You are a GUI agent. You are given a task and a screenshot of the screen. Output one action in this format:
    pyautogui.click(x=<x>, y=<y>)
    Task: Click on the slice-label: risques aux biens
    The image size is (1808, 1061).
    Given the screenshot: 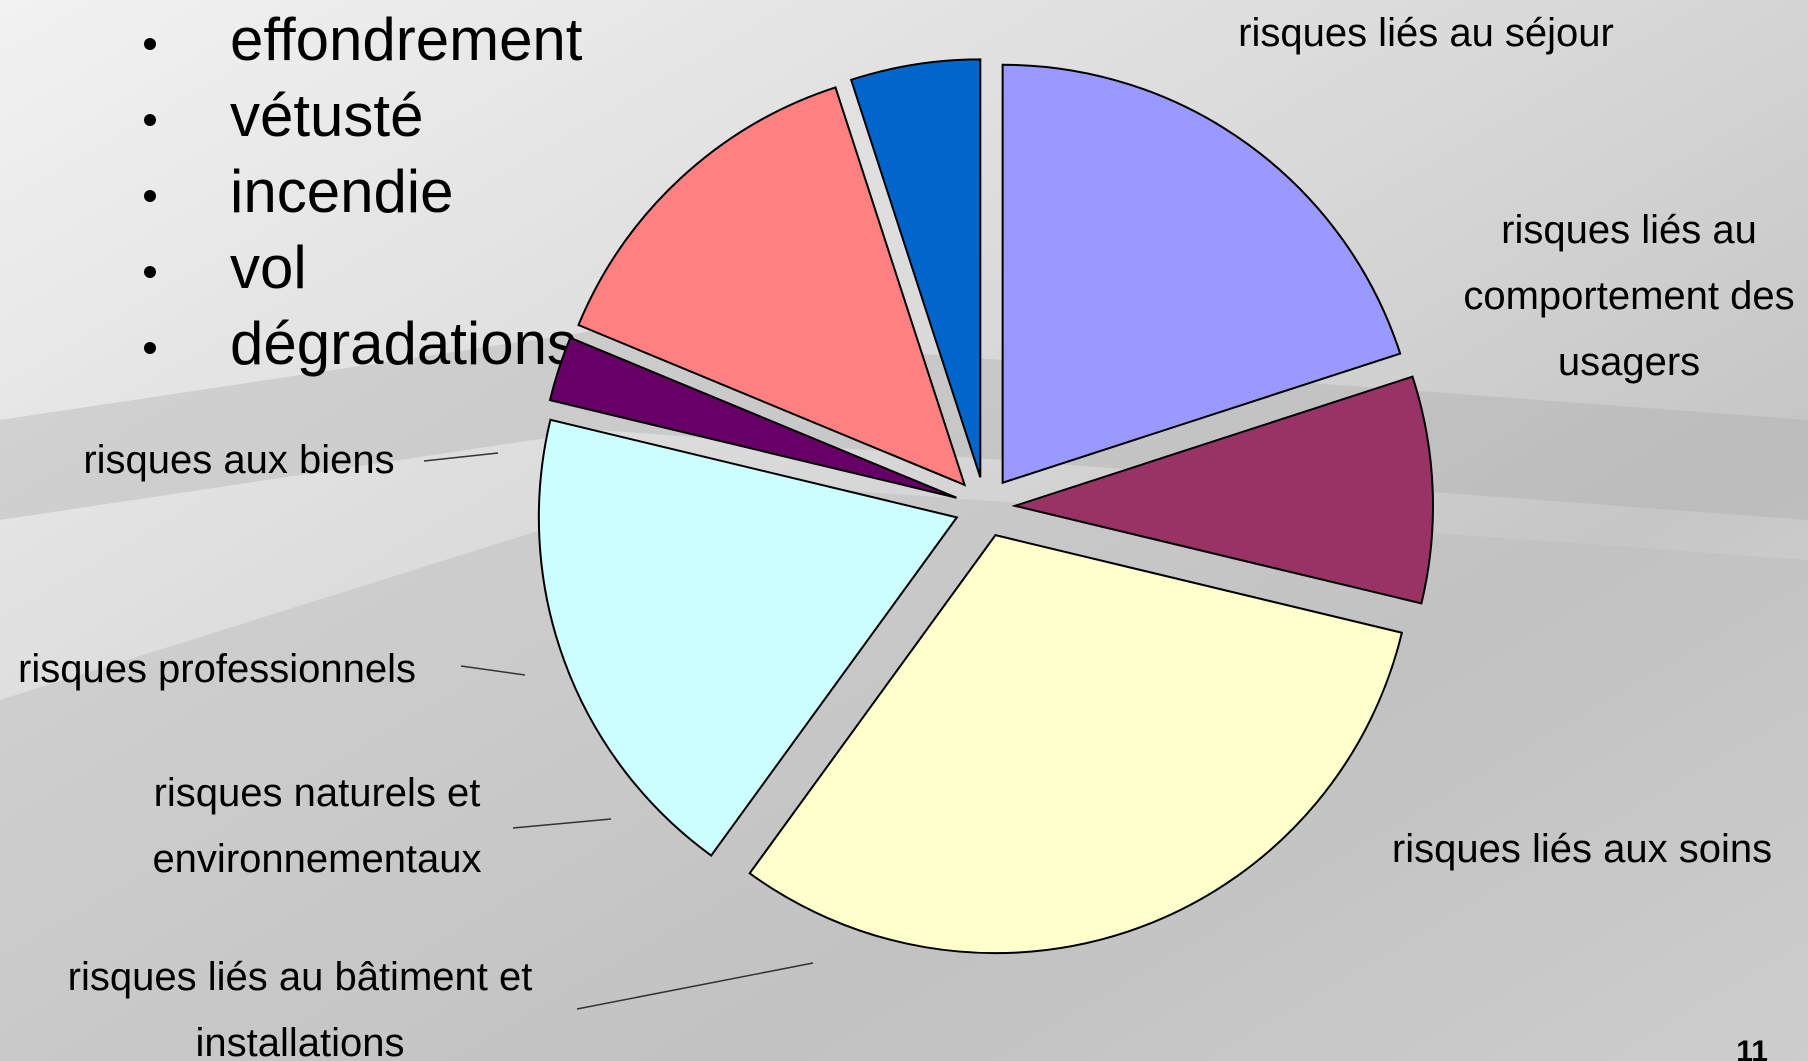 What is the action you would take?
    pyautogui.click(x=238, y=460)
    